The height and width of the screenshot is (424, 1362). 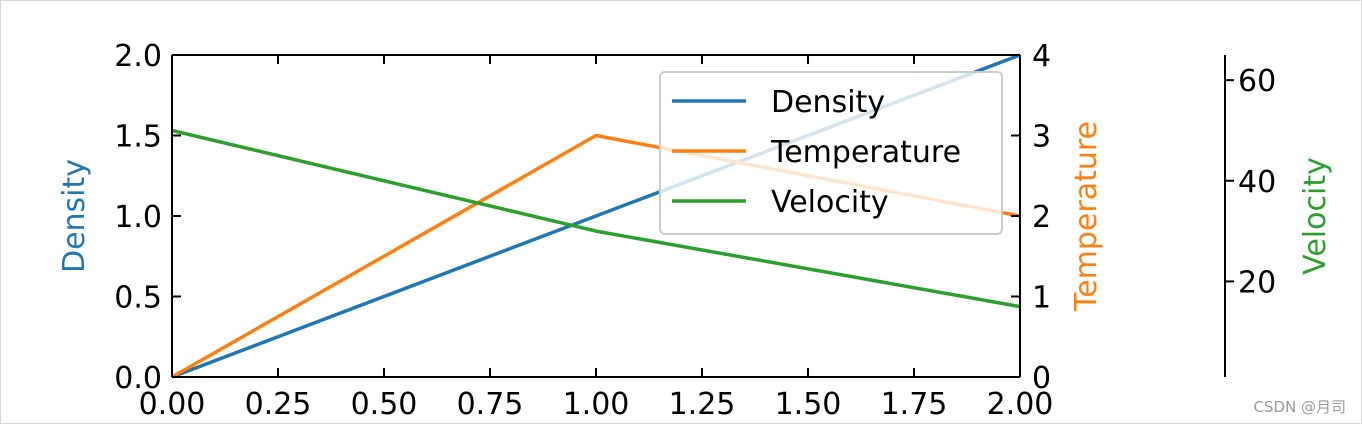 What do you see at coordinates (1257, 282) in the screenshot?
I see `velocity-tick-label: 20` at bounding box center [1257, 282].